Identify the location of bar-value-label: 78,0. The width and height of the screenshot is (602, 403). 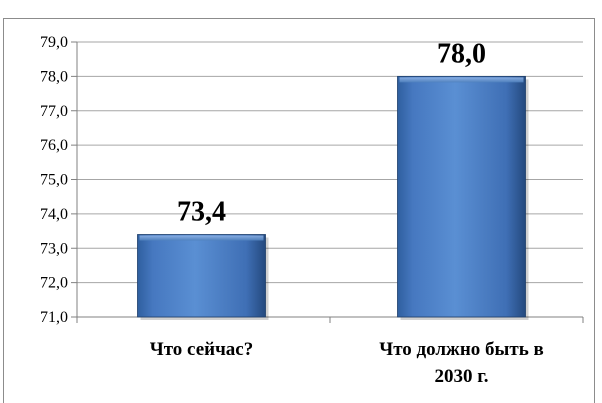
(461, 53).